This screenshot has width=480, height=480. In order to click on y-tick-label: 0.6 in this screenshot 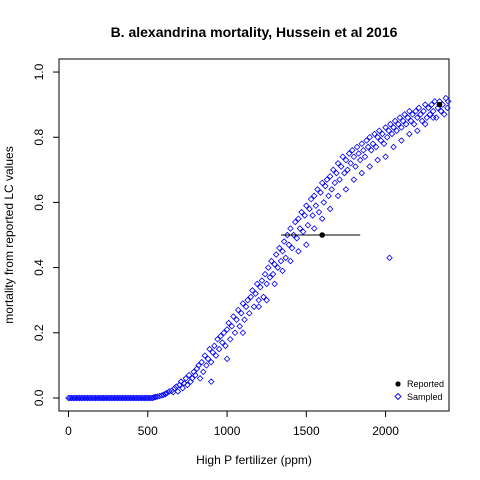, I will do `click(39, 202)`.